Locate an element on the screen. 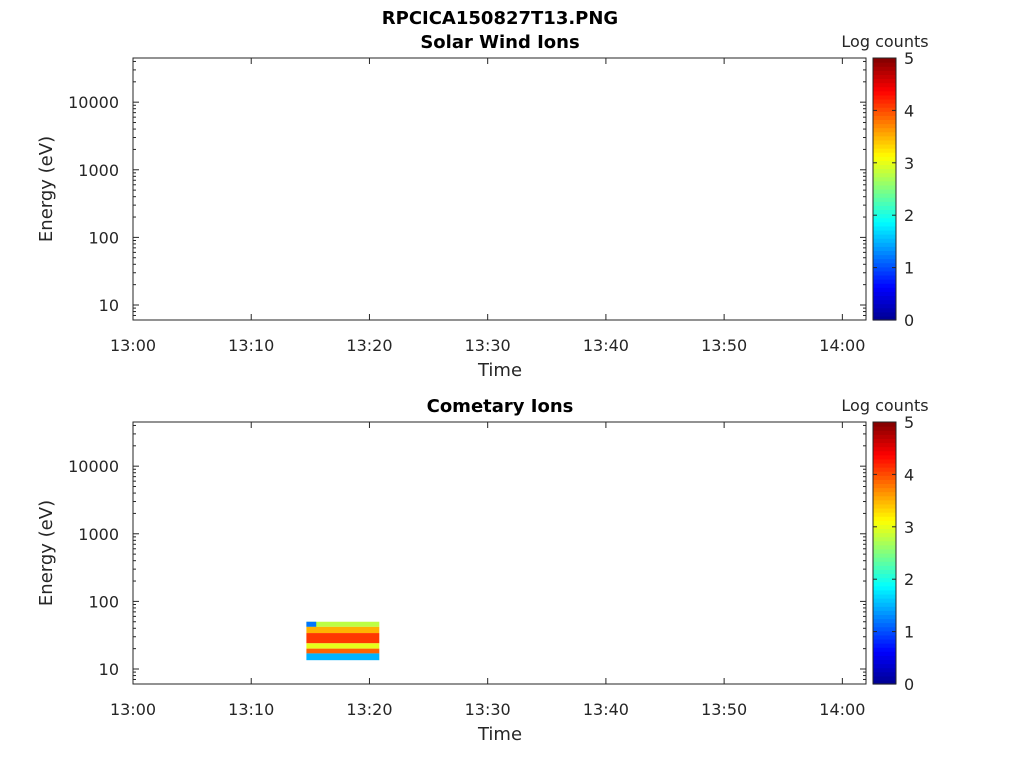 The height and width of the screenshot is (768, 1024). panel-title: Cometary Ions is located at coordinates (500, 406).